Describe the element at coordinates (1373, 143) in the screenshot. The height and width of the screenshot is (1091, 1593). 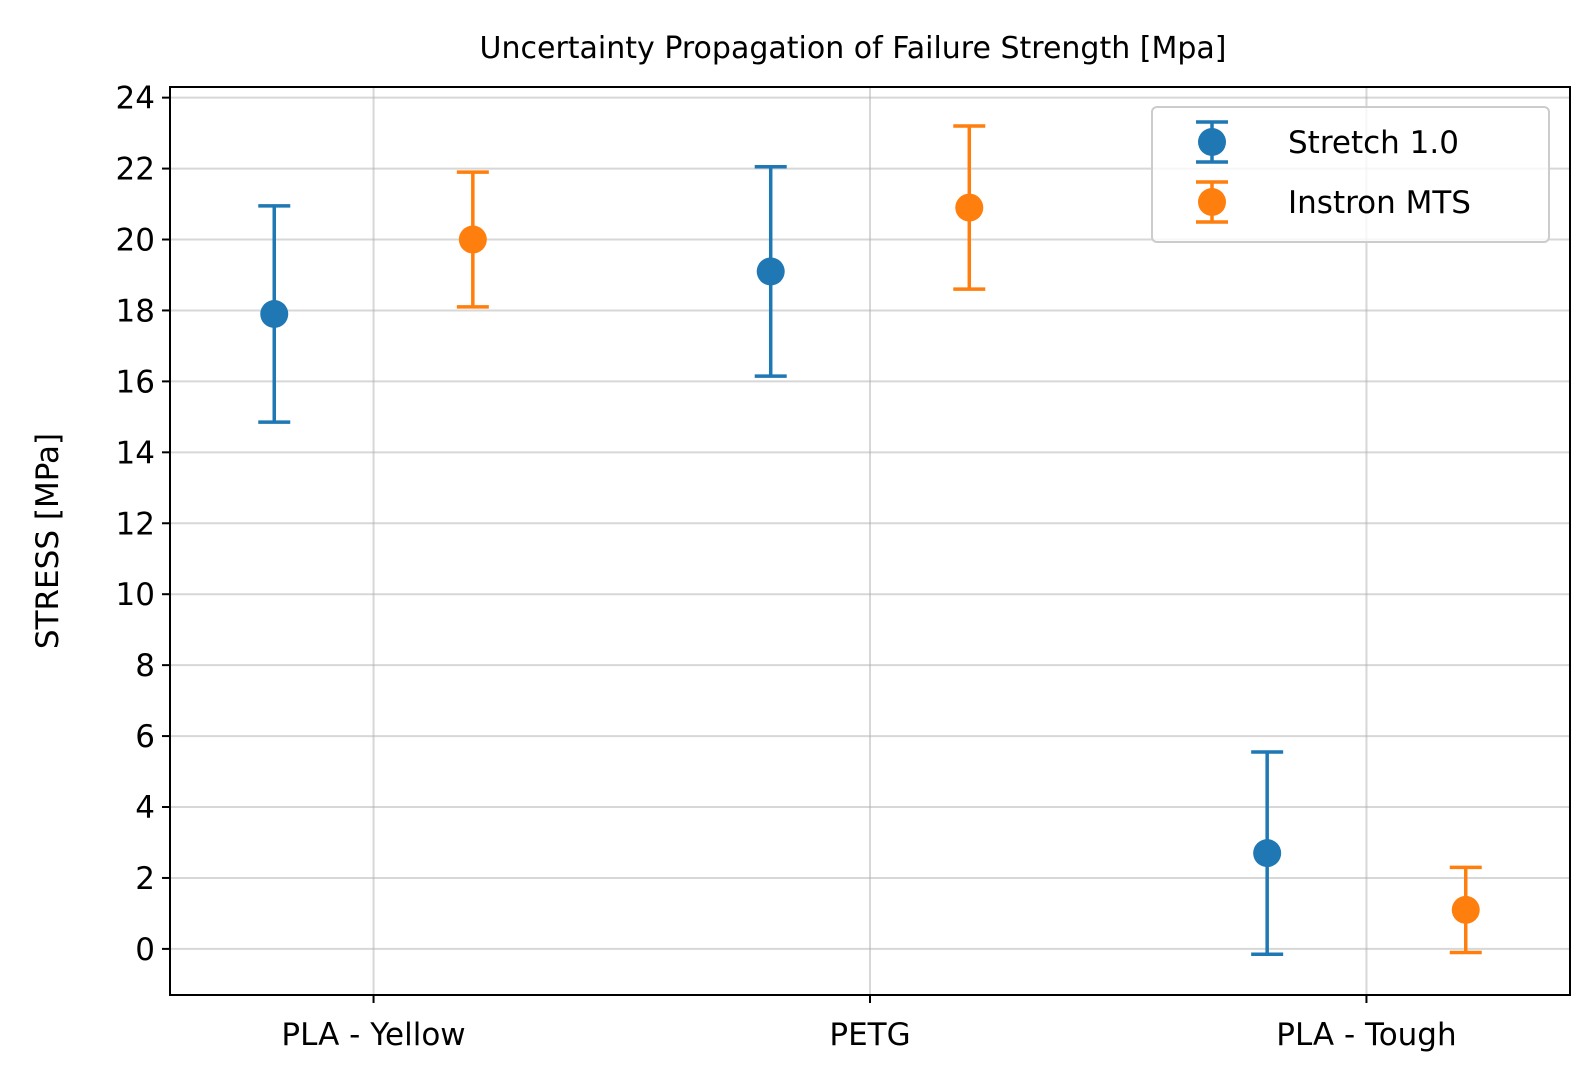
I see `legend-label: Stretch 1.0` at that location.